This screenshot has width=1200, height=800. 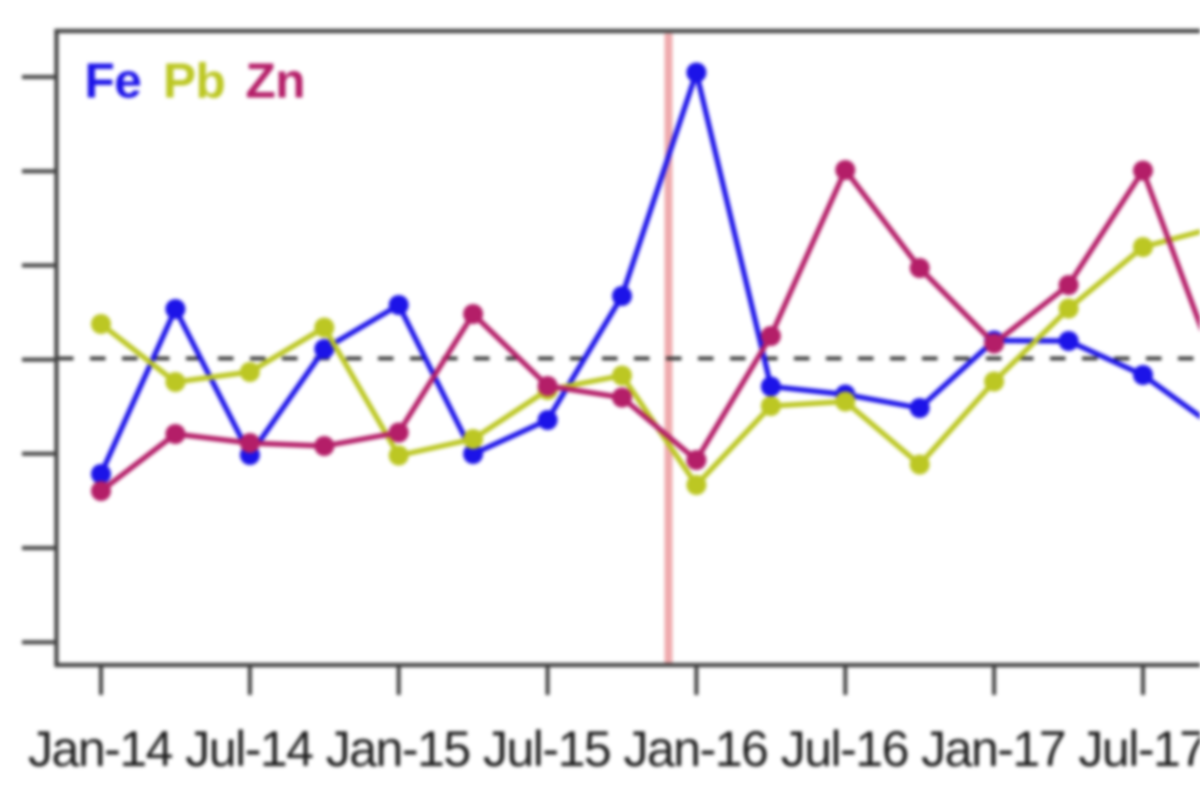 What do you see at coordinates (249, 749) in the screenshot?
I see `svg-text: Jul-14` at bounding box center [249, 749].